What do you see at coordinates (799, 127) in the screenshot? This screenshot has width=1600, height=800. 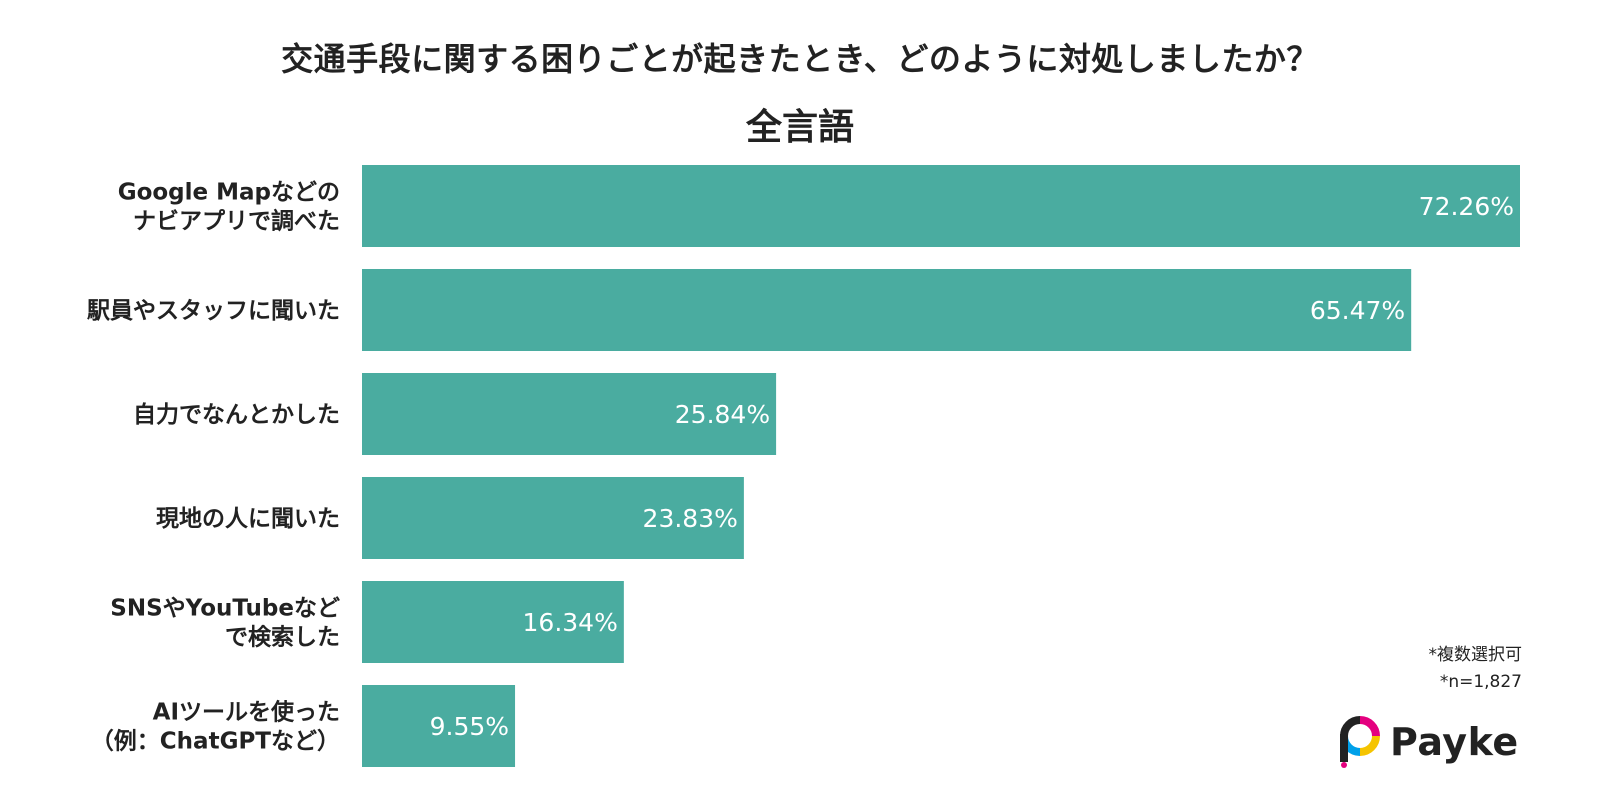 I see `chart-subtitle: 全言語` at bounding box center [799, 127].